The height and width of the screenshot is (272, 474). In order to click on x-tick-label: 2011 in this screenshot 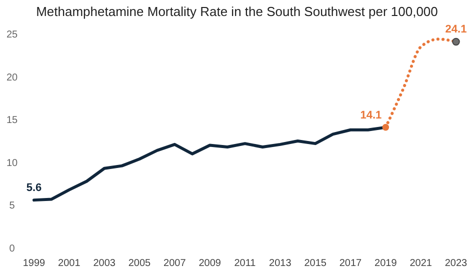, I will do `click(245, 263)`.